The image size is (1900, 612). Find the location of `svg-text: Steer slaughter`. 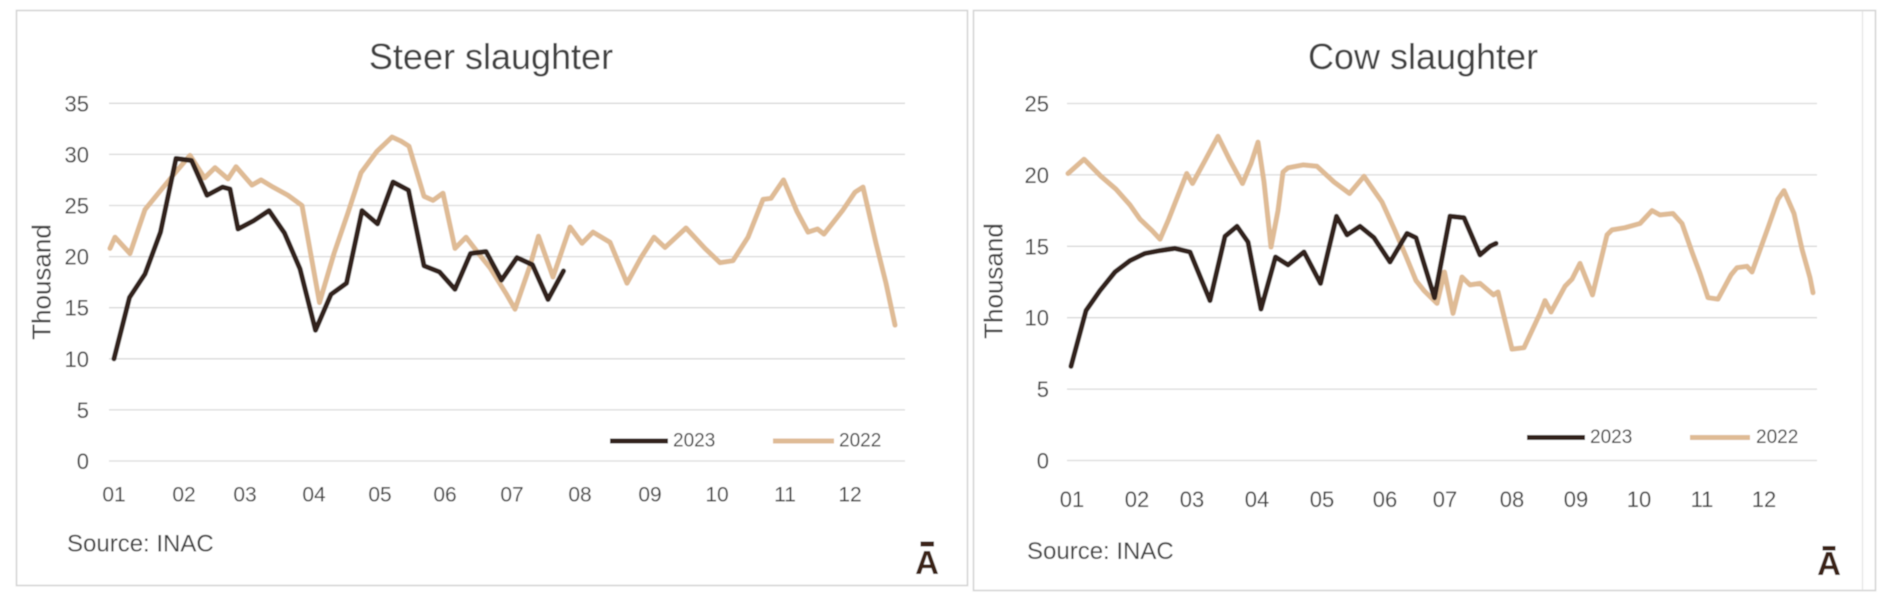

svg-text: Steer slaughter is located at coordinates (491, 56).